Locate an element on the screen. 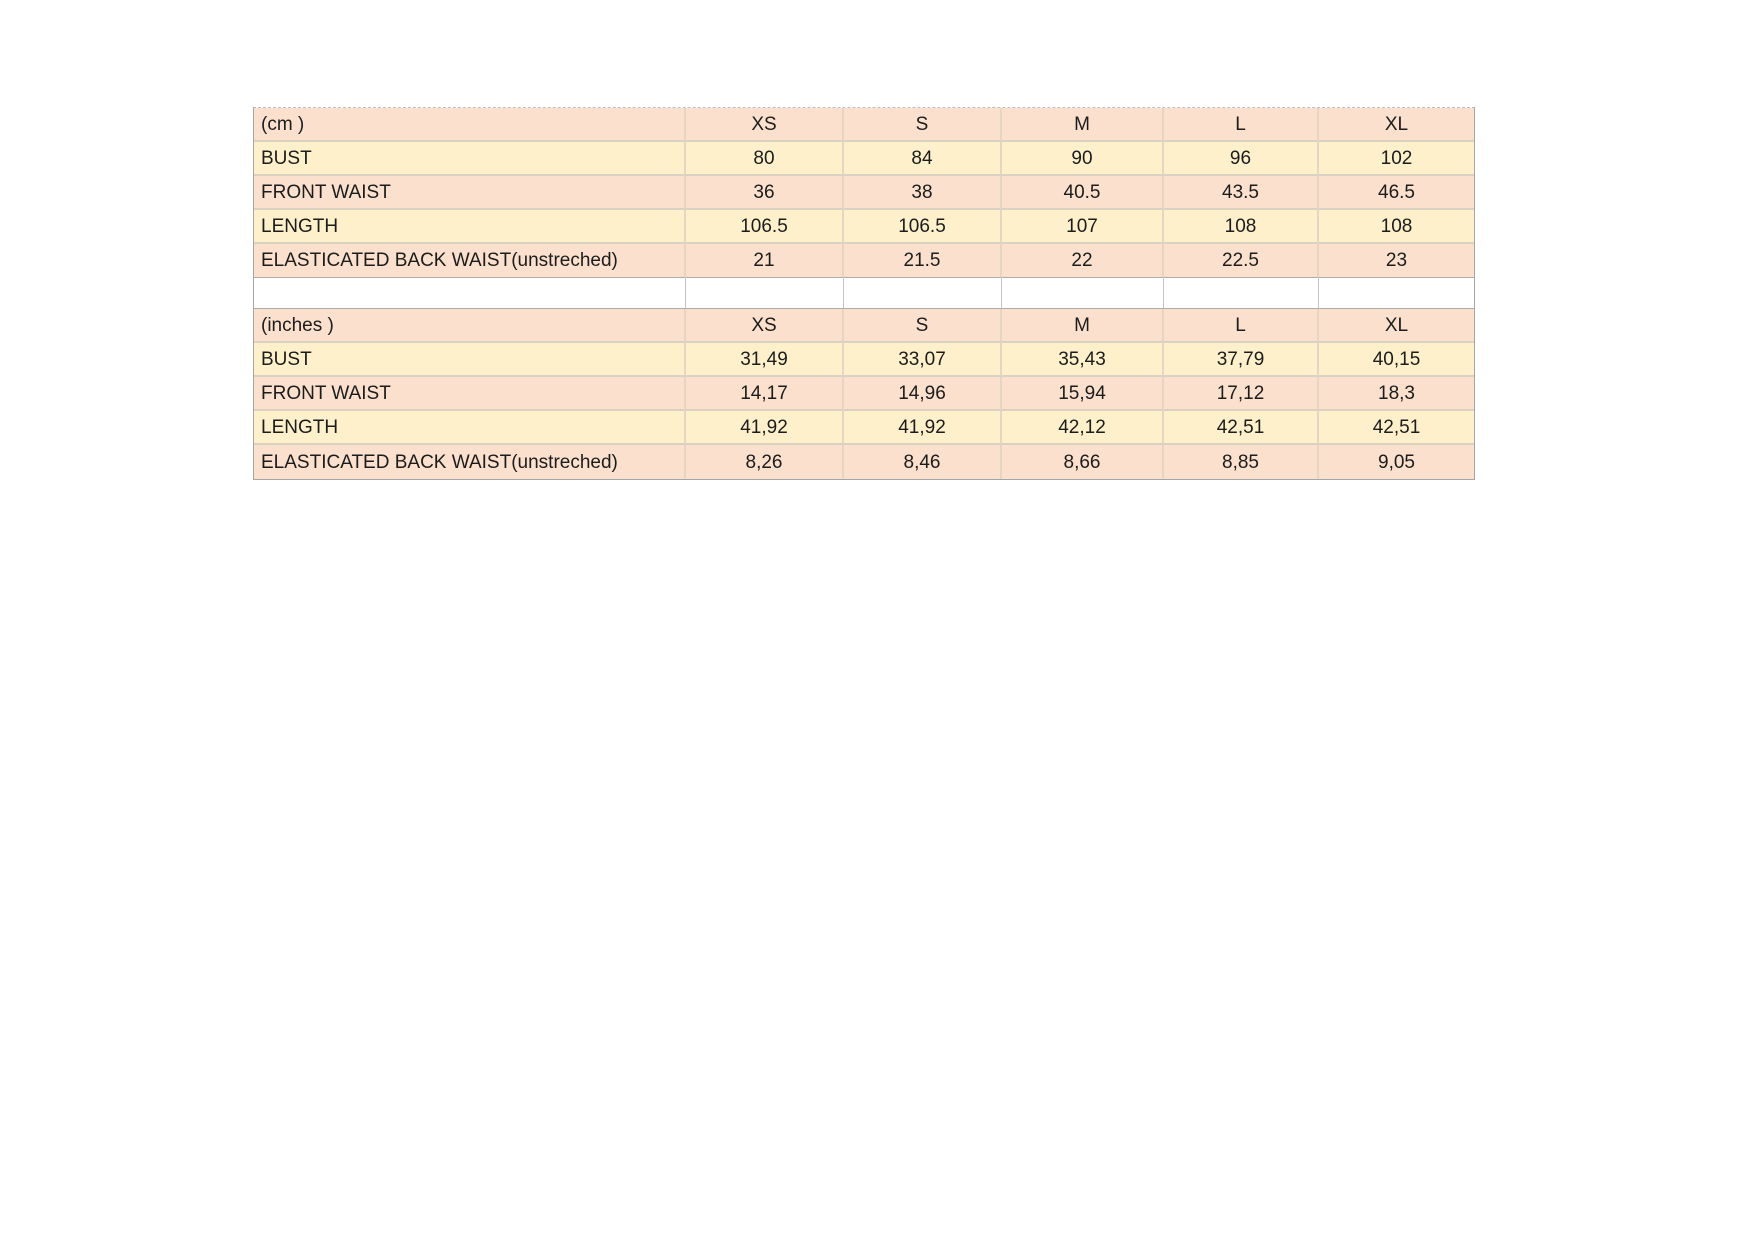  value-cell: 102 is located at coordinates (1396, 159).